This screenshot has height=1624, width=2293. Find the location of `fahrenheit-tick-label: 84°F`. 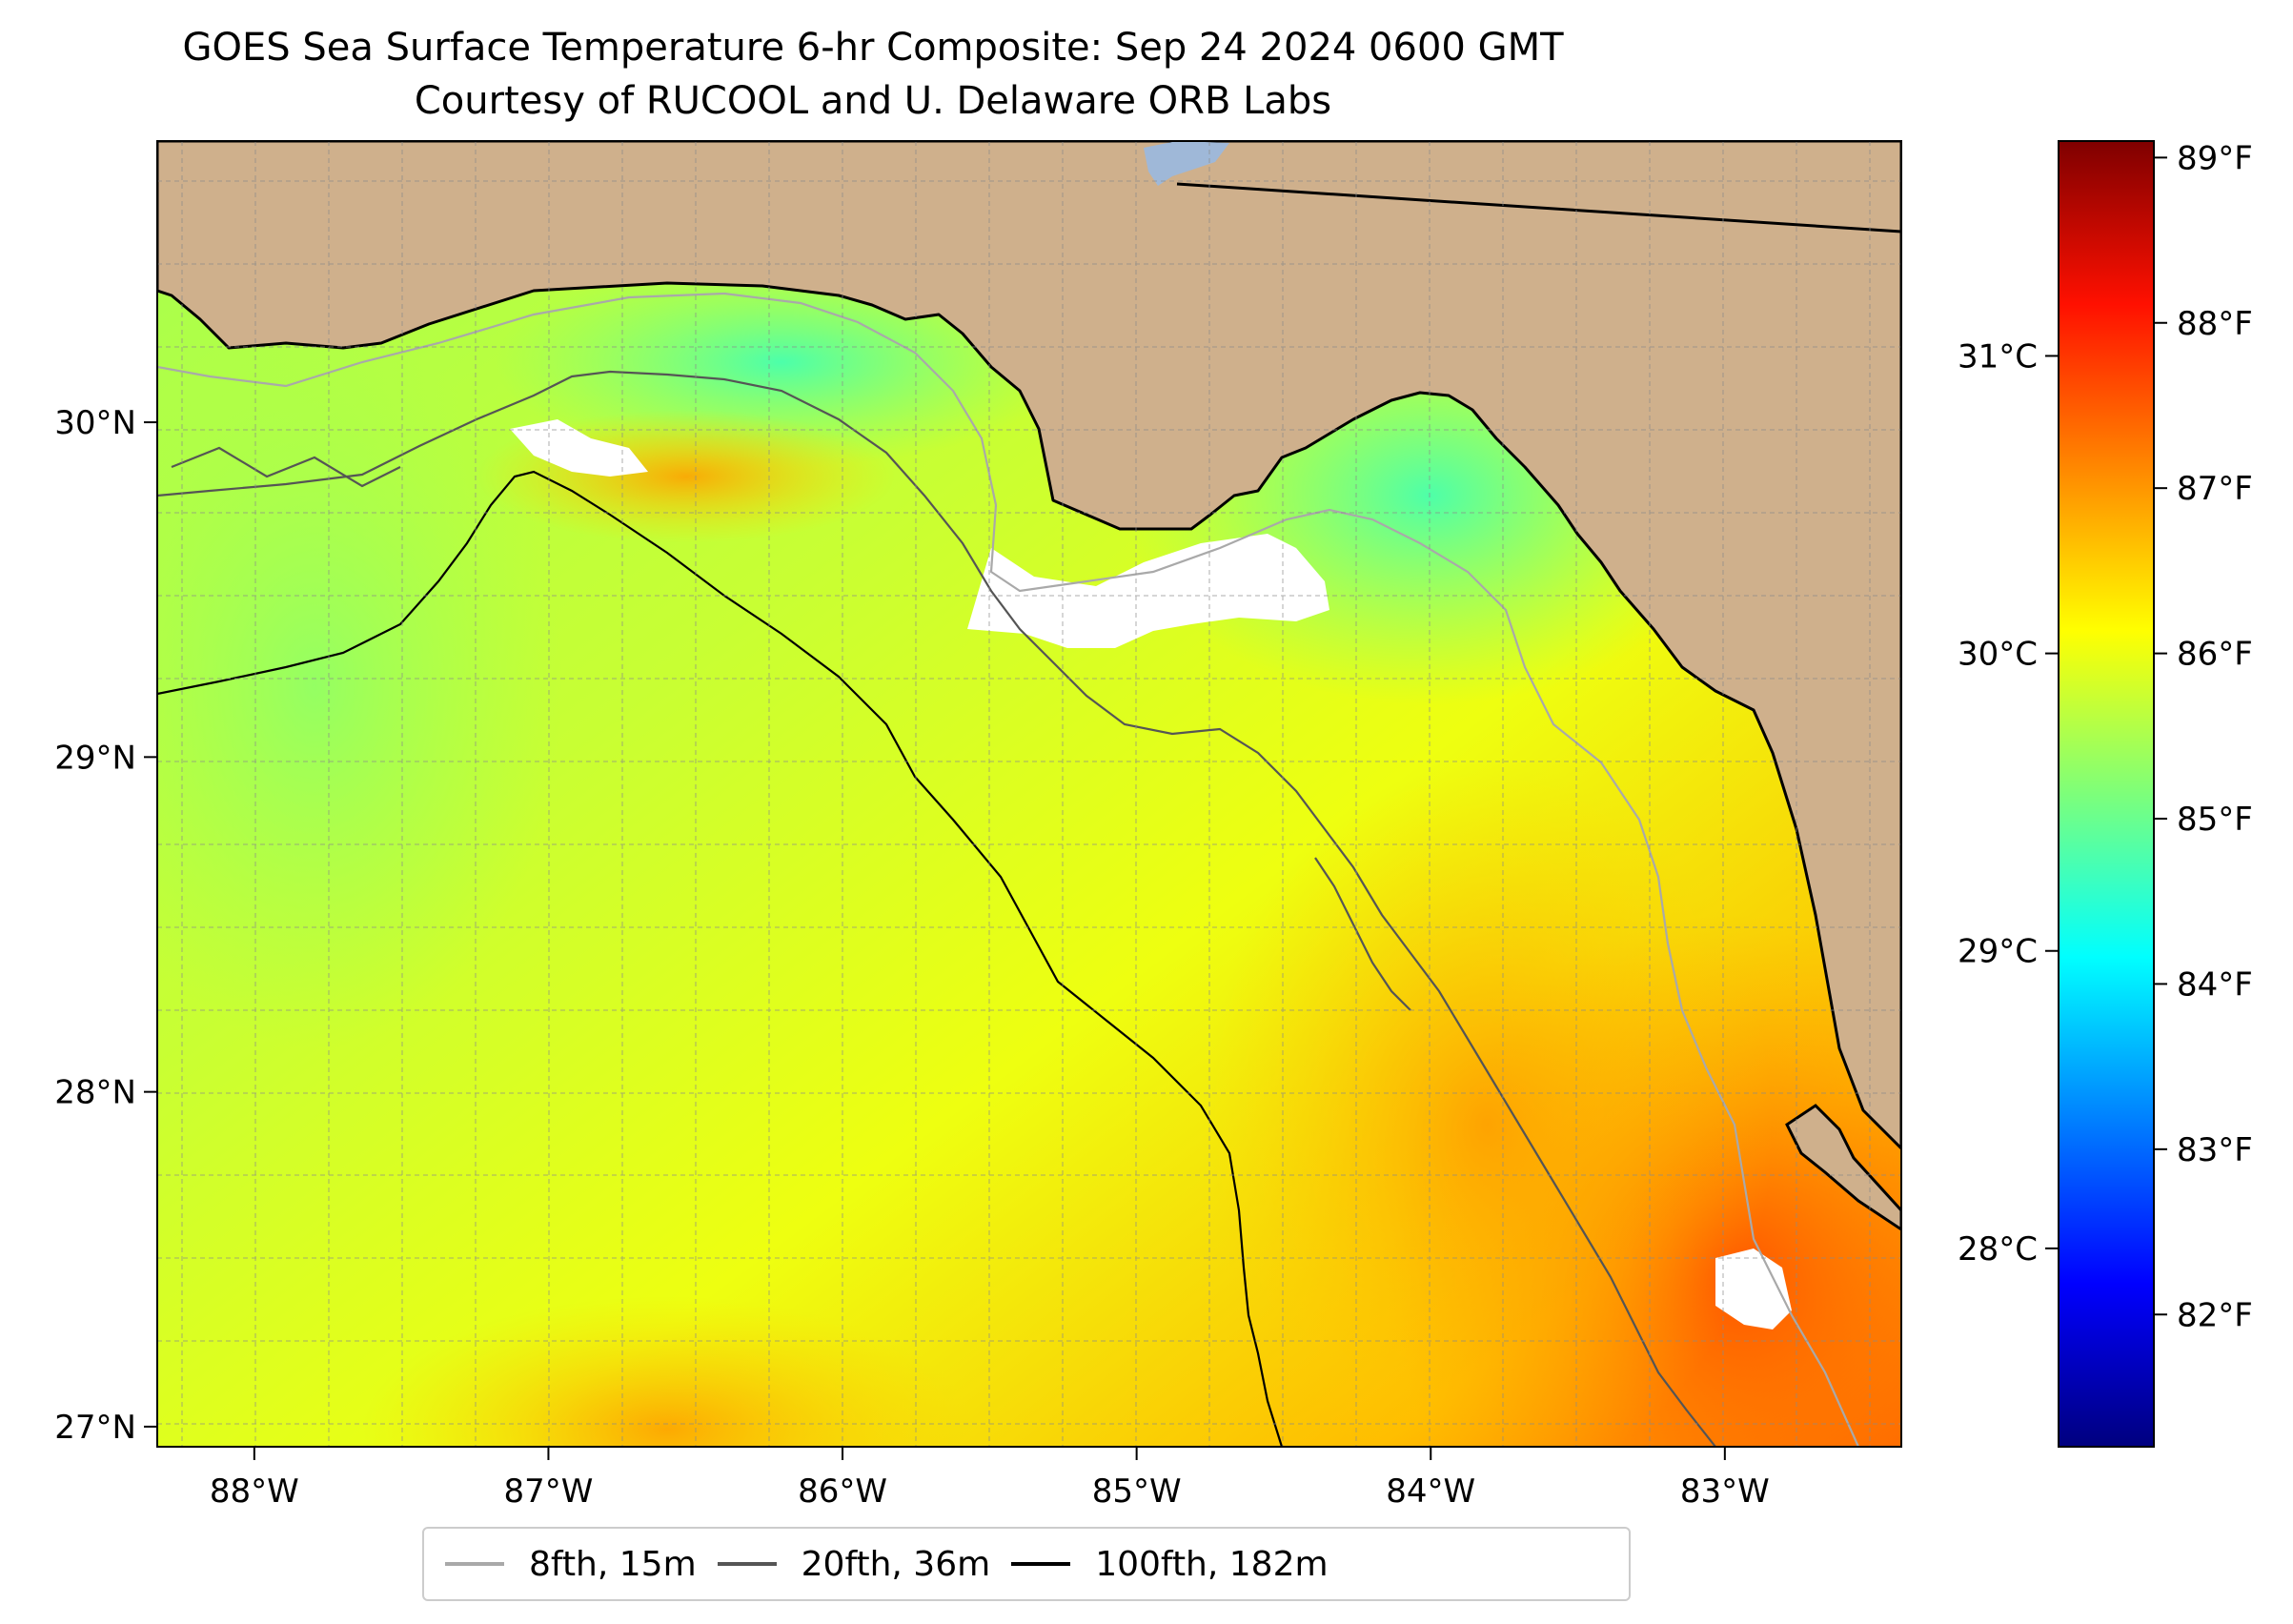

fahrenheit-tick-label: 84°F is located at coordinates (2215, 984).